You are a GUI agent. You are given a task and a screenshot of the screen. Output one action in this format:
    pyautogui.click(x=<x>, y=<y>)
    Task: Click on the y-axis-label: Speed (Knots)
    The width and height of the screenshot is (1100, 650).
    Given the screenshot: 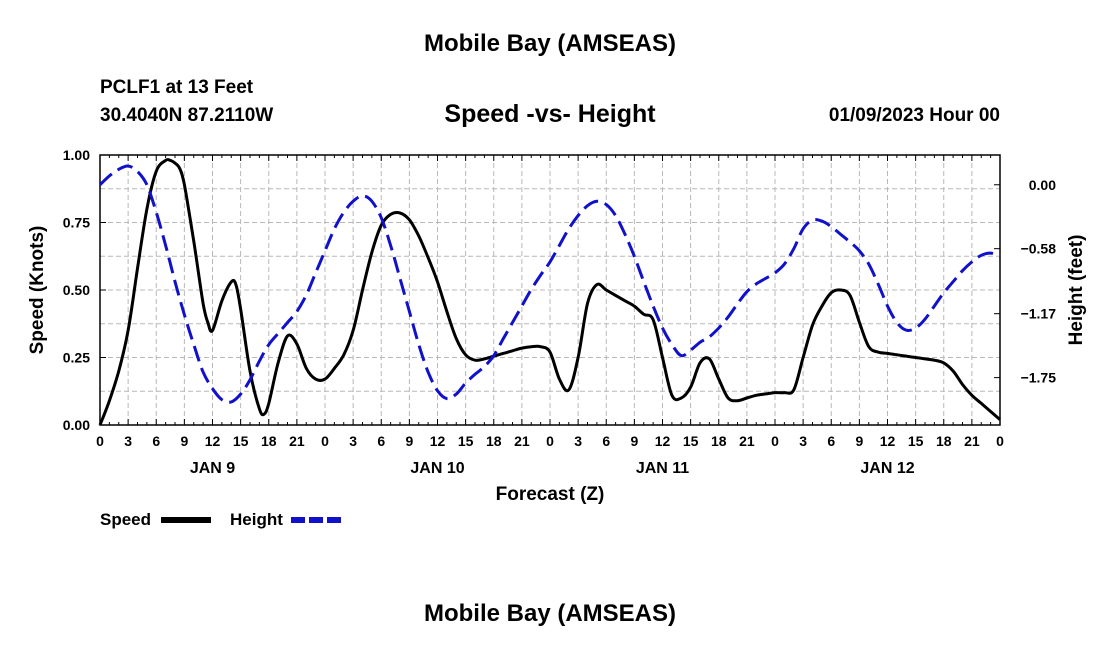 What is the action you would take?
    pyautogui.click(x=37, y=290)
    